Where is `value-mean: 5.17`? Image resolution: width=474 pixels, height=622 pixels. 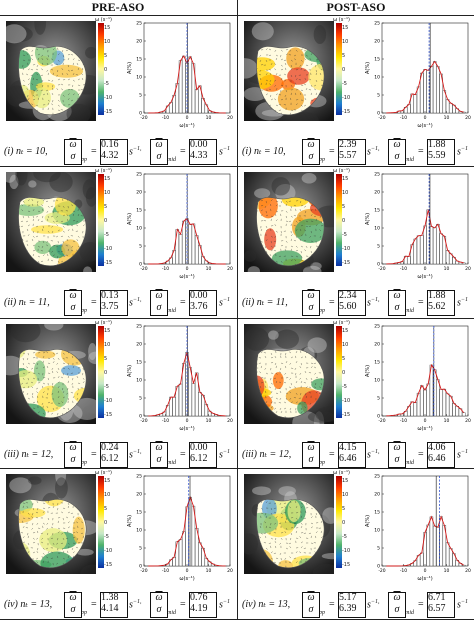 value-mean: 5.17 is located at coordinates (352, 597).